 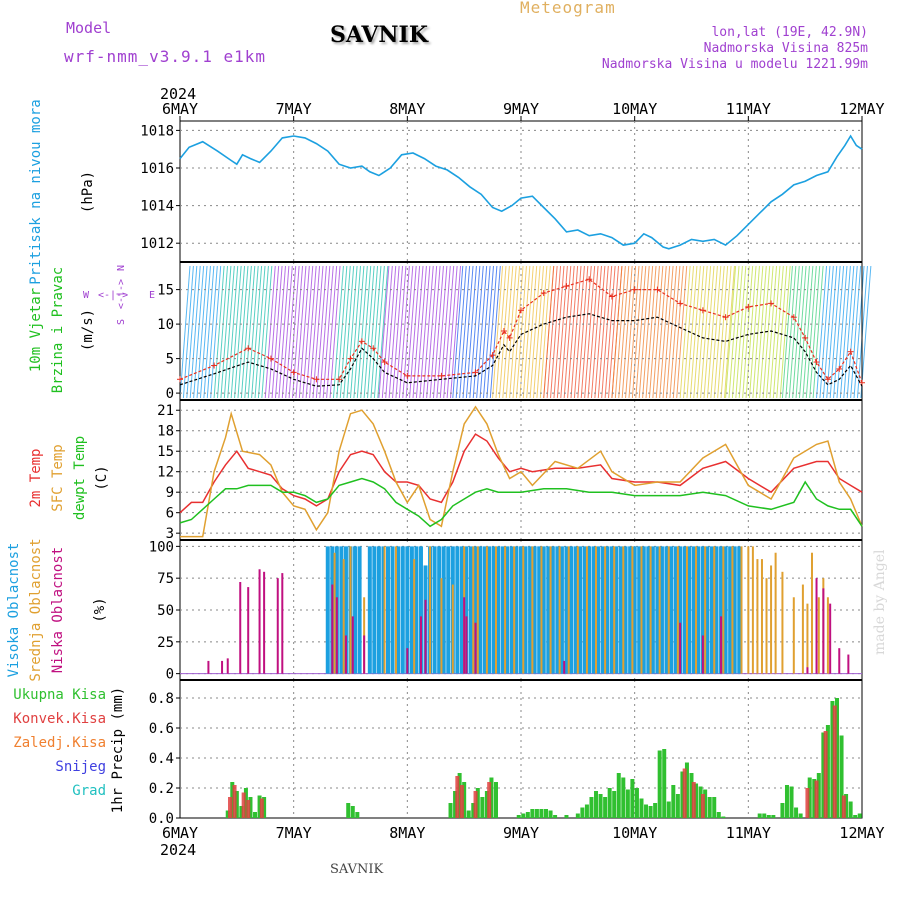 I want to click on temperature-ytick-label: 21, so click(x=165, y=411).